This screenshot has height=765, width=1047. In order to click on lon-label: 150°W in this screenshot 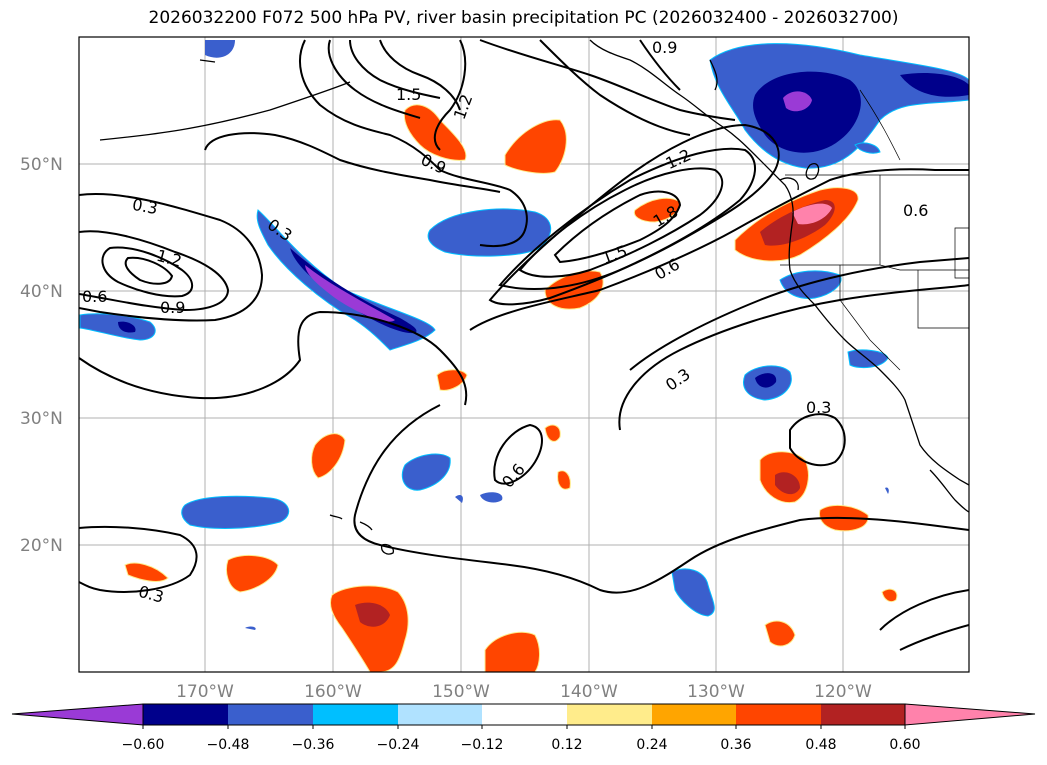, I will do `click(461, 692)`.